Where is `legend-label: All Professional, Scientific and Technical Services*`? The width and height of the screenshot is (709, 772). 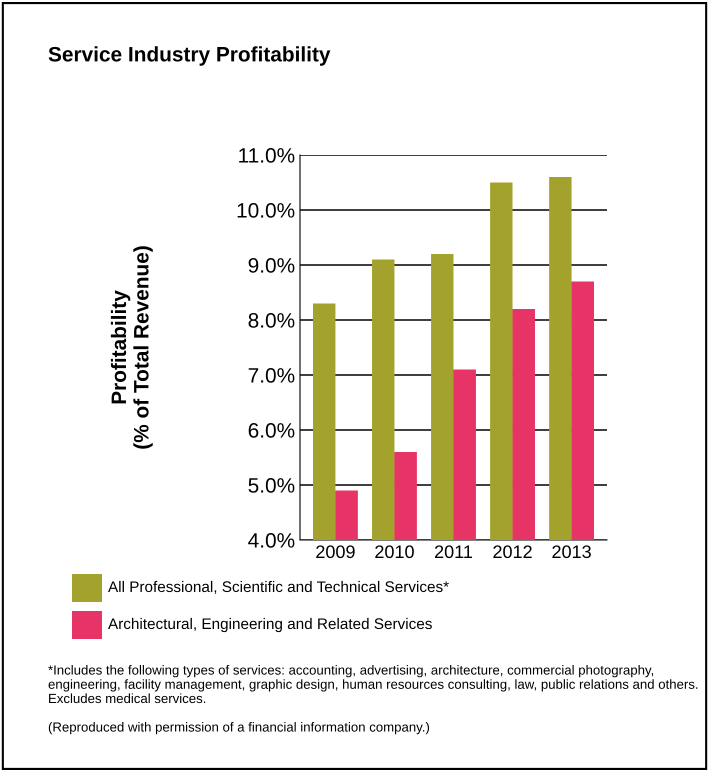
legend-label: All Professional, Scientific and Technical Services* is located at coordinates (278, 587).